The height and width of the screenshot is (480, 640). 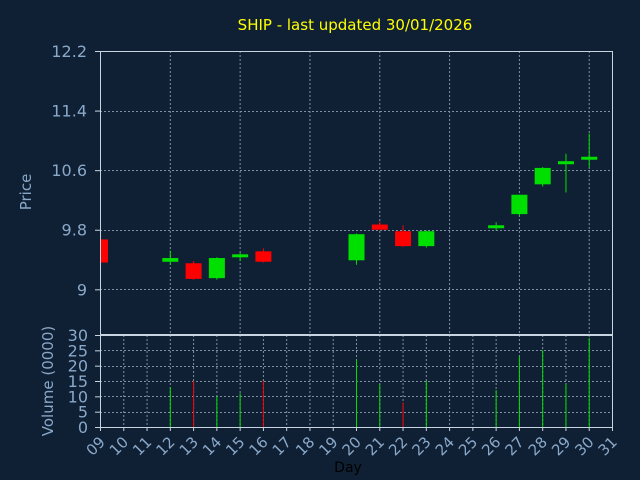 What do you see at coordinates (78, 350) in the screenshot?
I see `volume-tick-label: 25` at bounding box center [78, 350].